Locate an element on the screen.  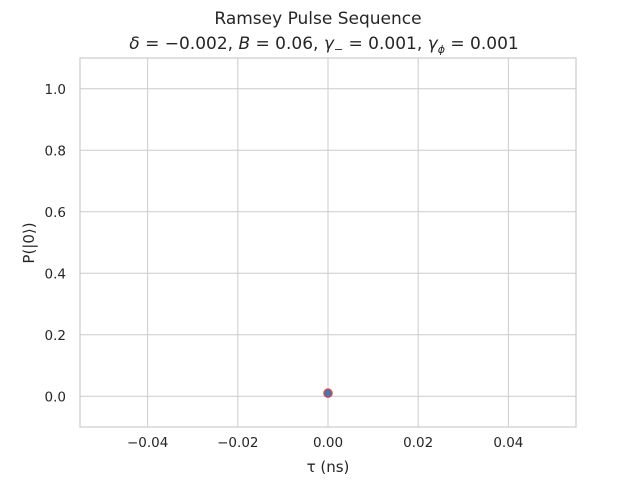
subtitle-b-symbol: B is located at coordinates (244, 44).